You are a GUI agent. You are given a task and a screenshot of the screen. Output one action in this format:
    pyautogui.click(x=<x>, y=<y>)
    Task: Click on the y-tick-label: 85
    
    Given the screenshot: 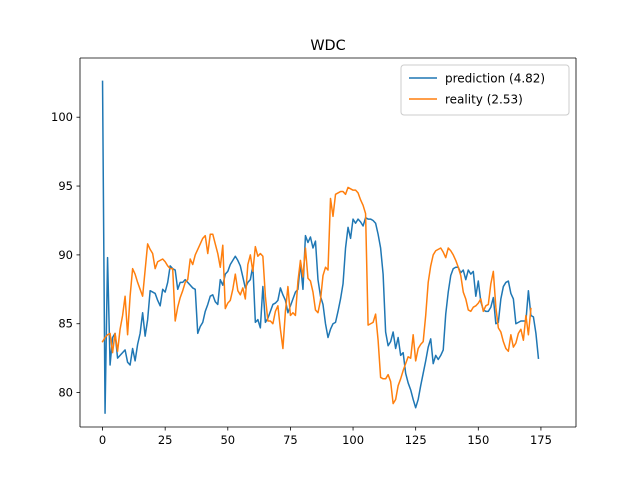 What is the action you would take?
    pyautogui.click(x=65, y=324)
    